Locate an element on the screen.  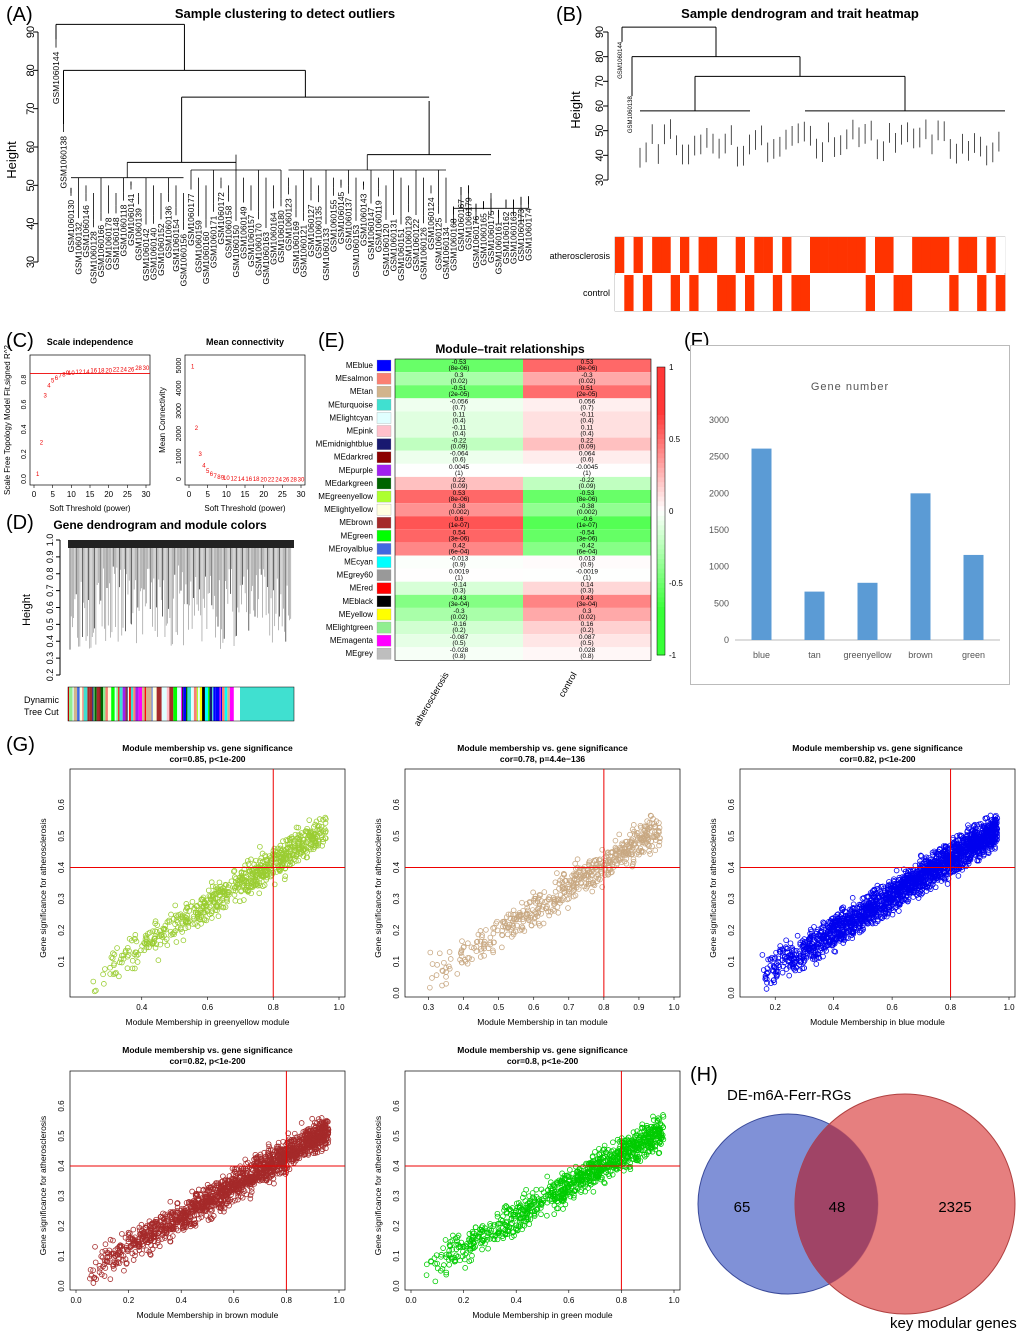
panel-e-value: -0.3 is located at coordinates (459, 611).